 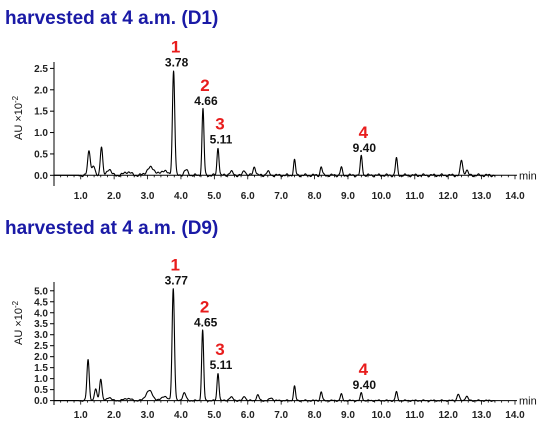 I want to click on peak-retention-time: 3.78, so click(x=177, y=63).